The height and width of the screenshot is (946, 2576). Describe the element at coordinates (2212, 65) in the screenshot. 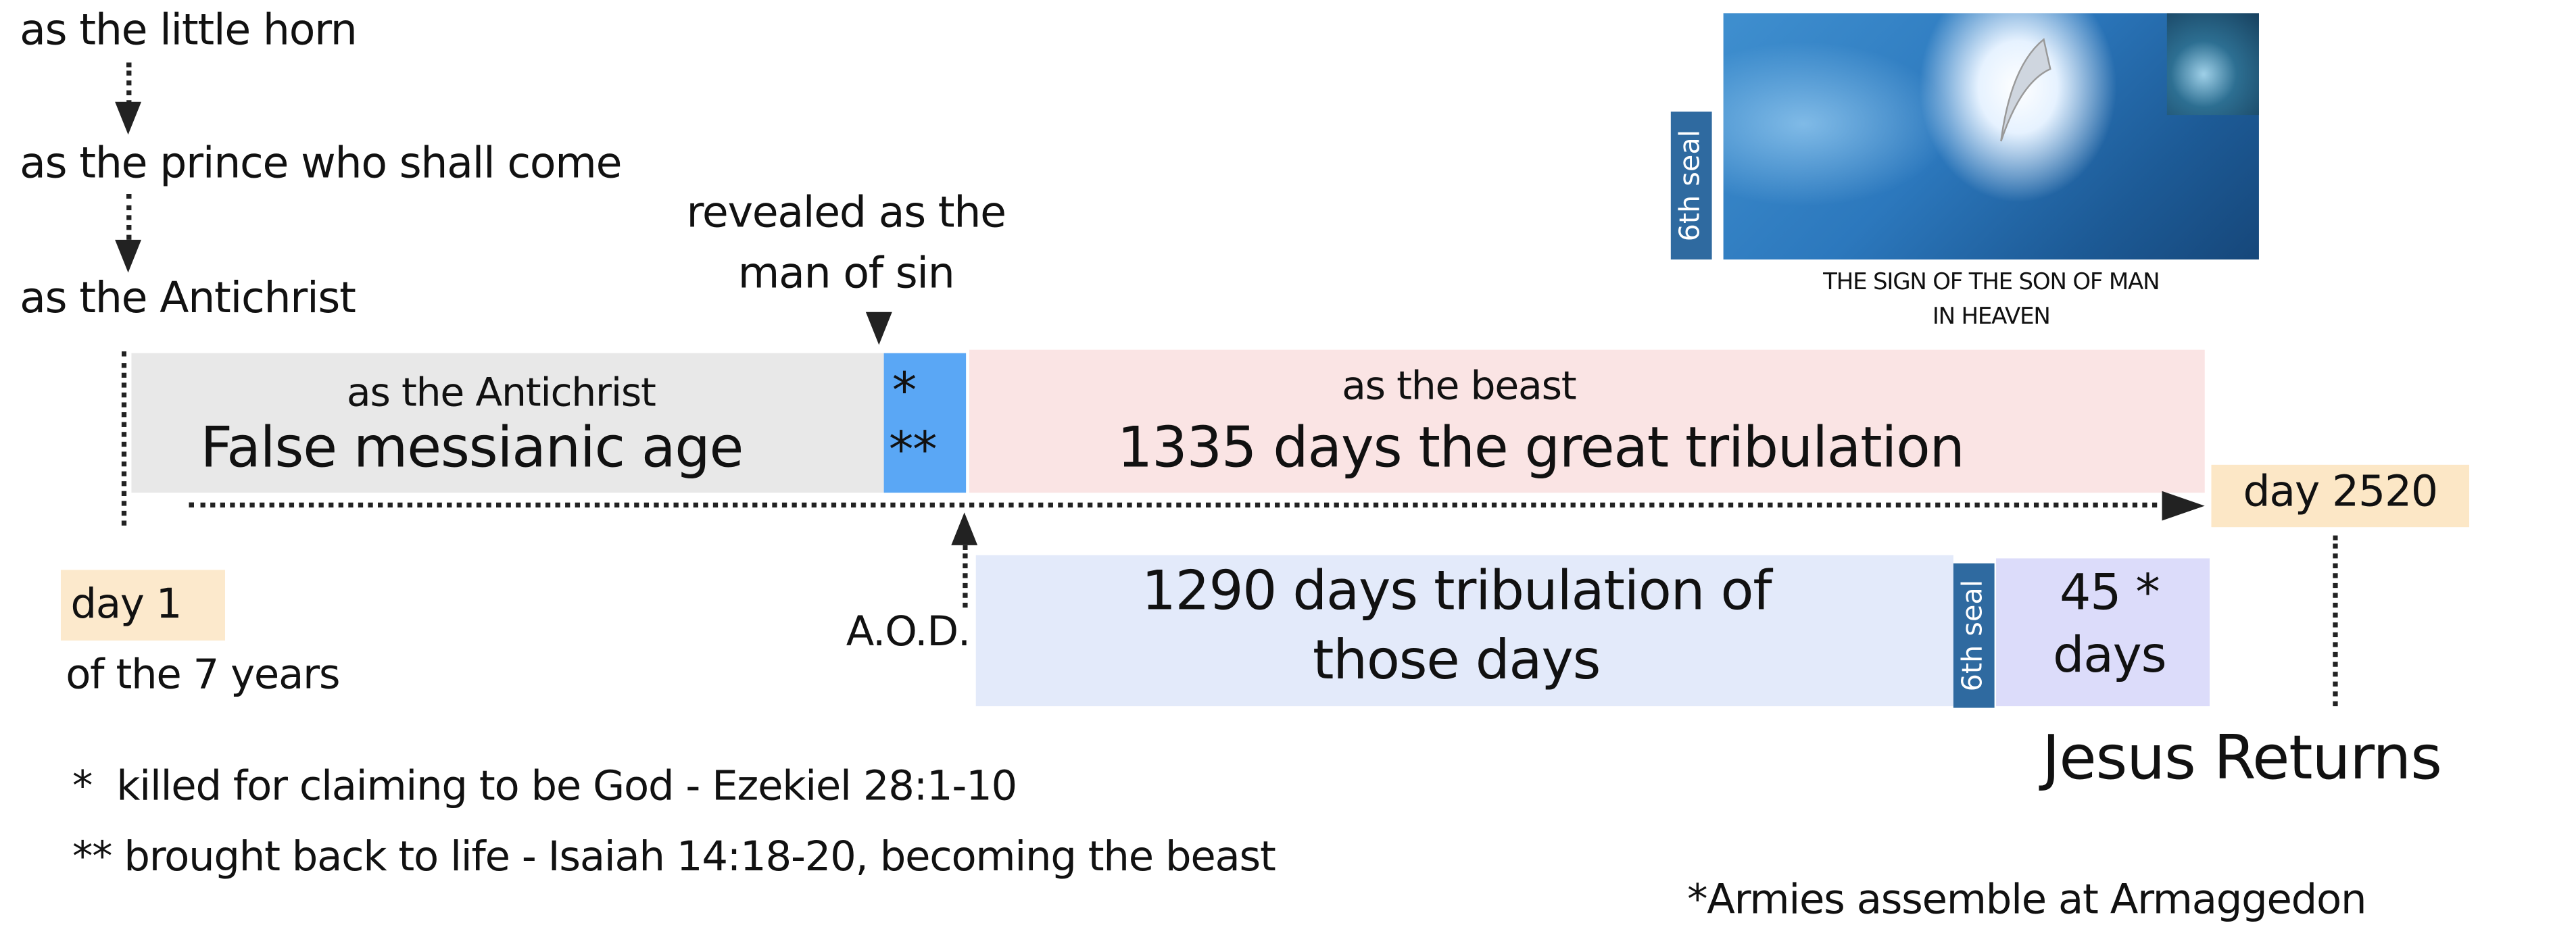

I see `stars-overlay` at that location.